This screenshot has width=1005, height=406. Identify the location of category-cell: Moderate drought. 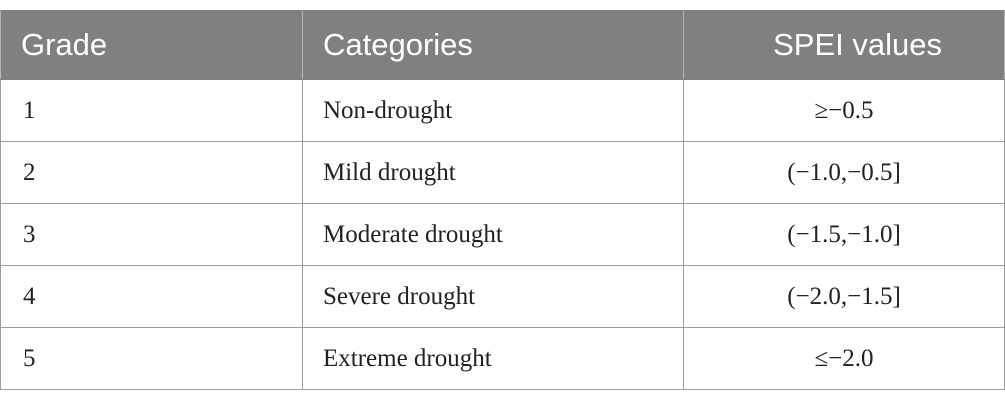
(493, 234).